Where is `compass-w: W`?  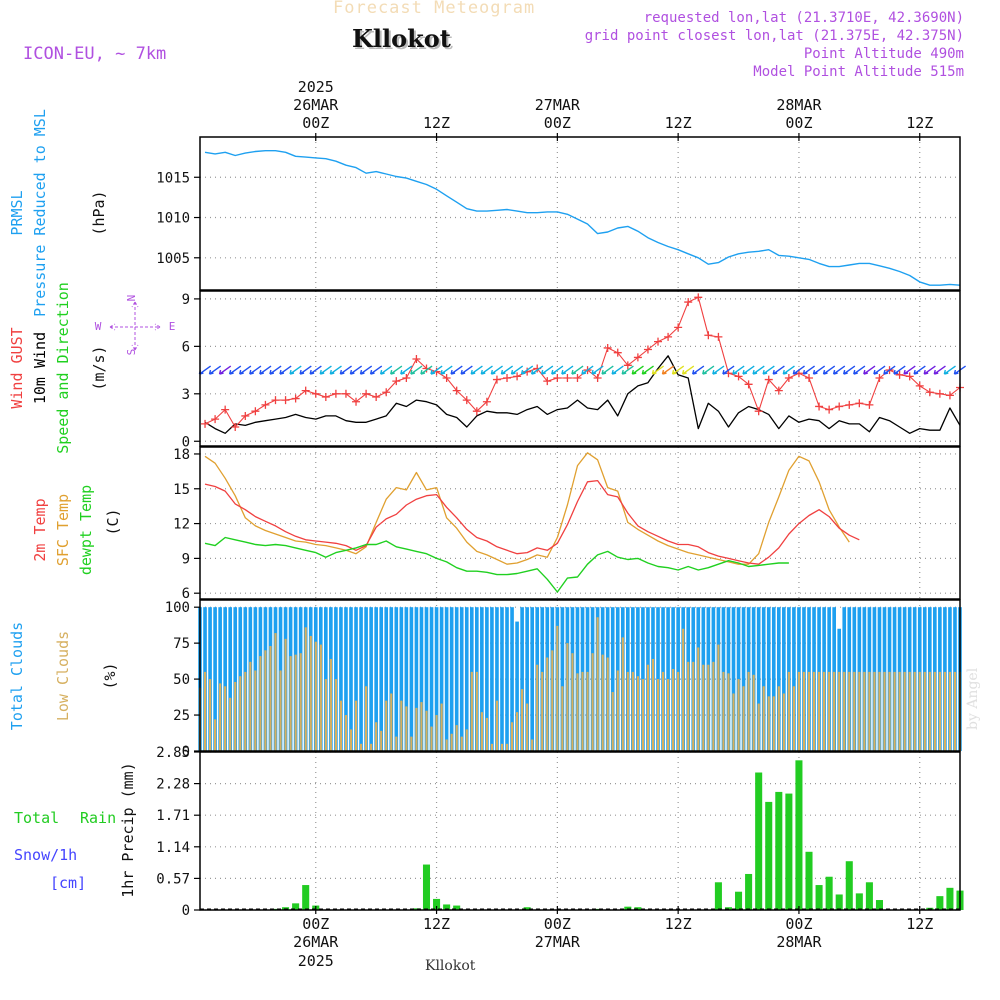 compass-w: W is located at coordinates (98, 326).